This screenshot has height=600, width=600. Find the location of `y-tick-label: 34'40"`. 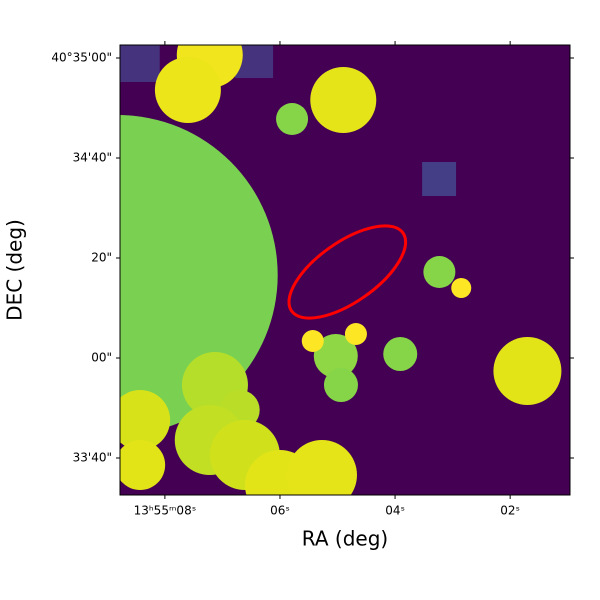

y-tick-label: 34'40" is located at coordinates (92, 158).